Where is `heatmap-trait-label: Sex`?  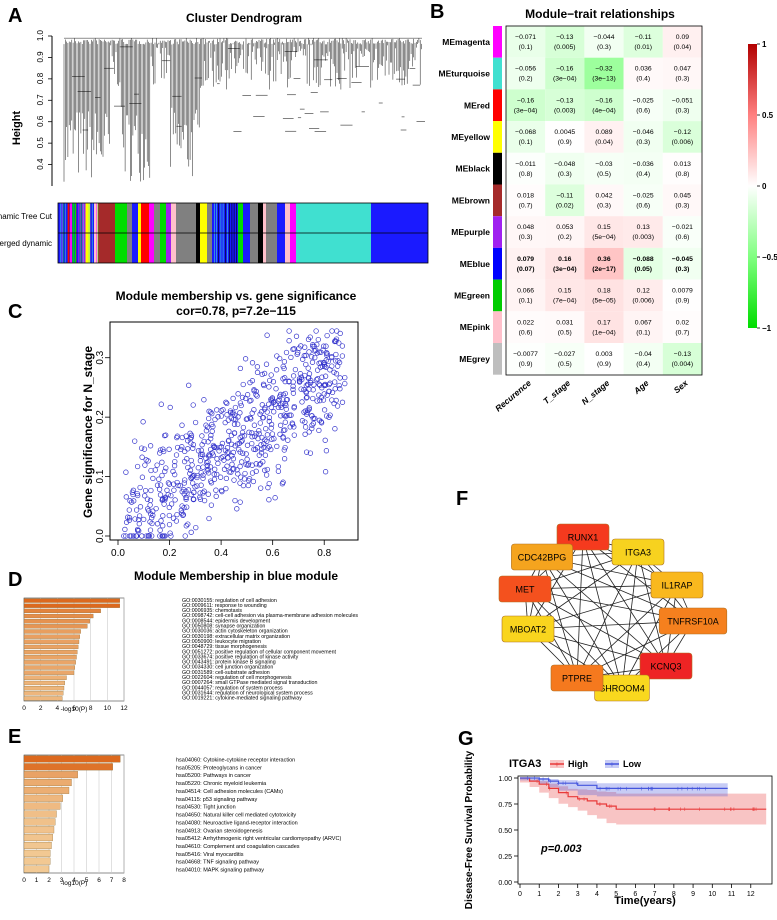
heatmap-trait-label: Sex is located at coordinates (681, 386).